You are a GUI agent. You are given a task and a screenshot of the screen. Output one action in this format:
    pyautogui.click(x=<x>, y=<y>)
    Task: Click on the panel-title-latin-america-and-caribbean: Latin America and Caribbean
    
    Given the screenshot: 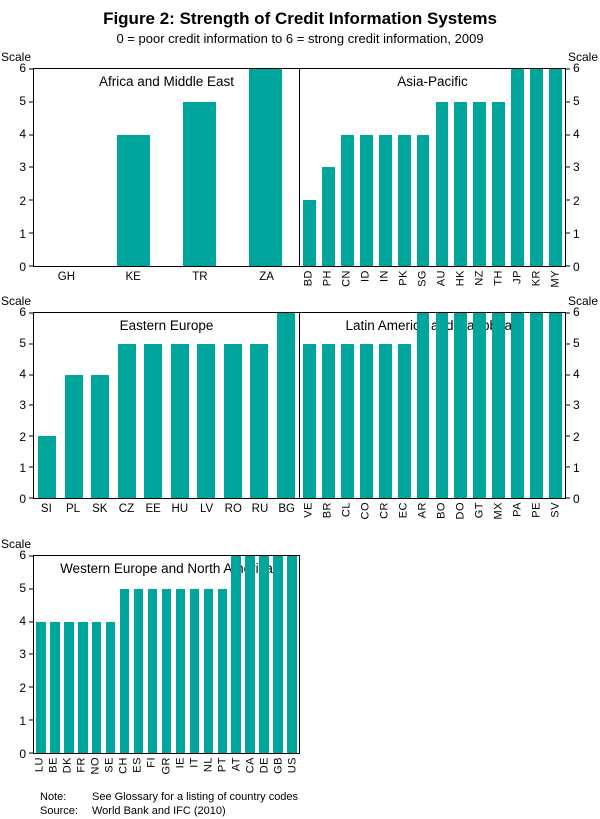 What is the action you would take?
    pyautogui.click(x=432, y=325)
    